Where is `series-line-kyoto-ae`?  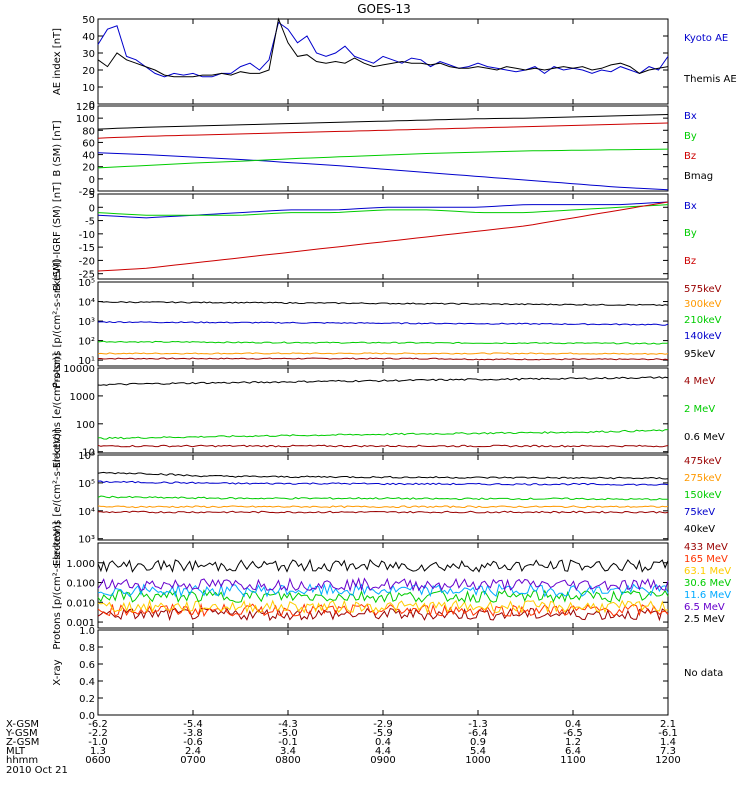 series-line-kyoto-ae is located at coordinates (383, 49).